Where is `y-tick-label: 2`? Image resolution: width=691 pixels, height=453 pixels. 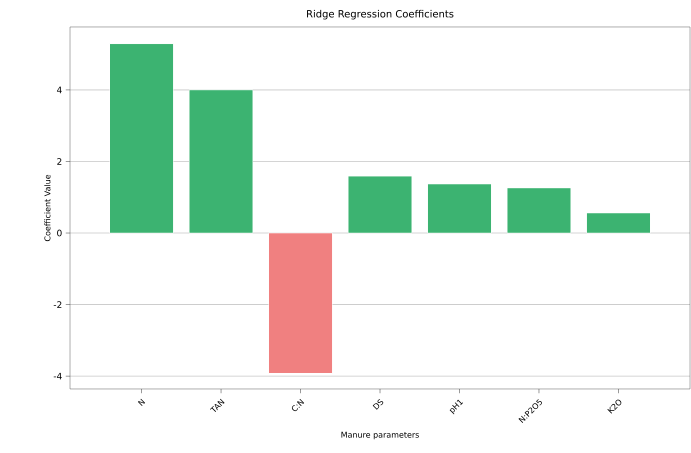 y-tick-label: 2 is located at coordinates (59, 161).